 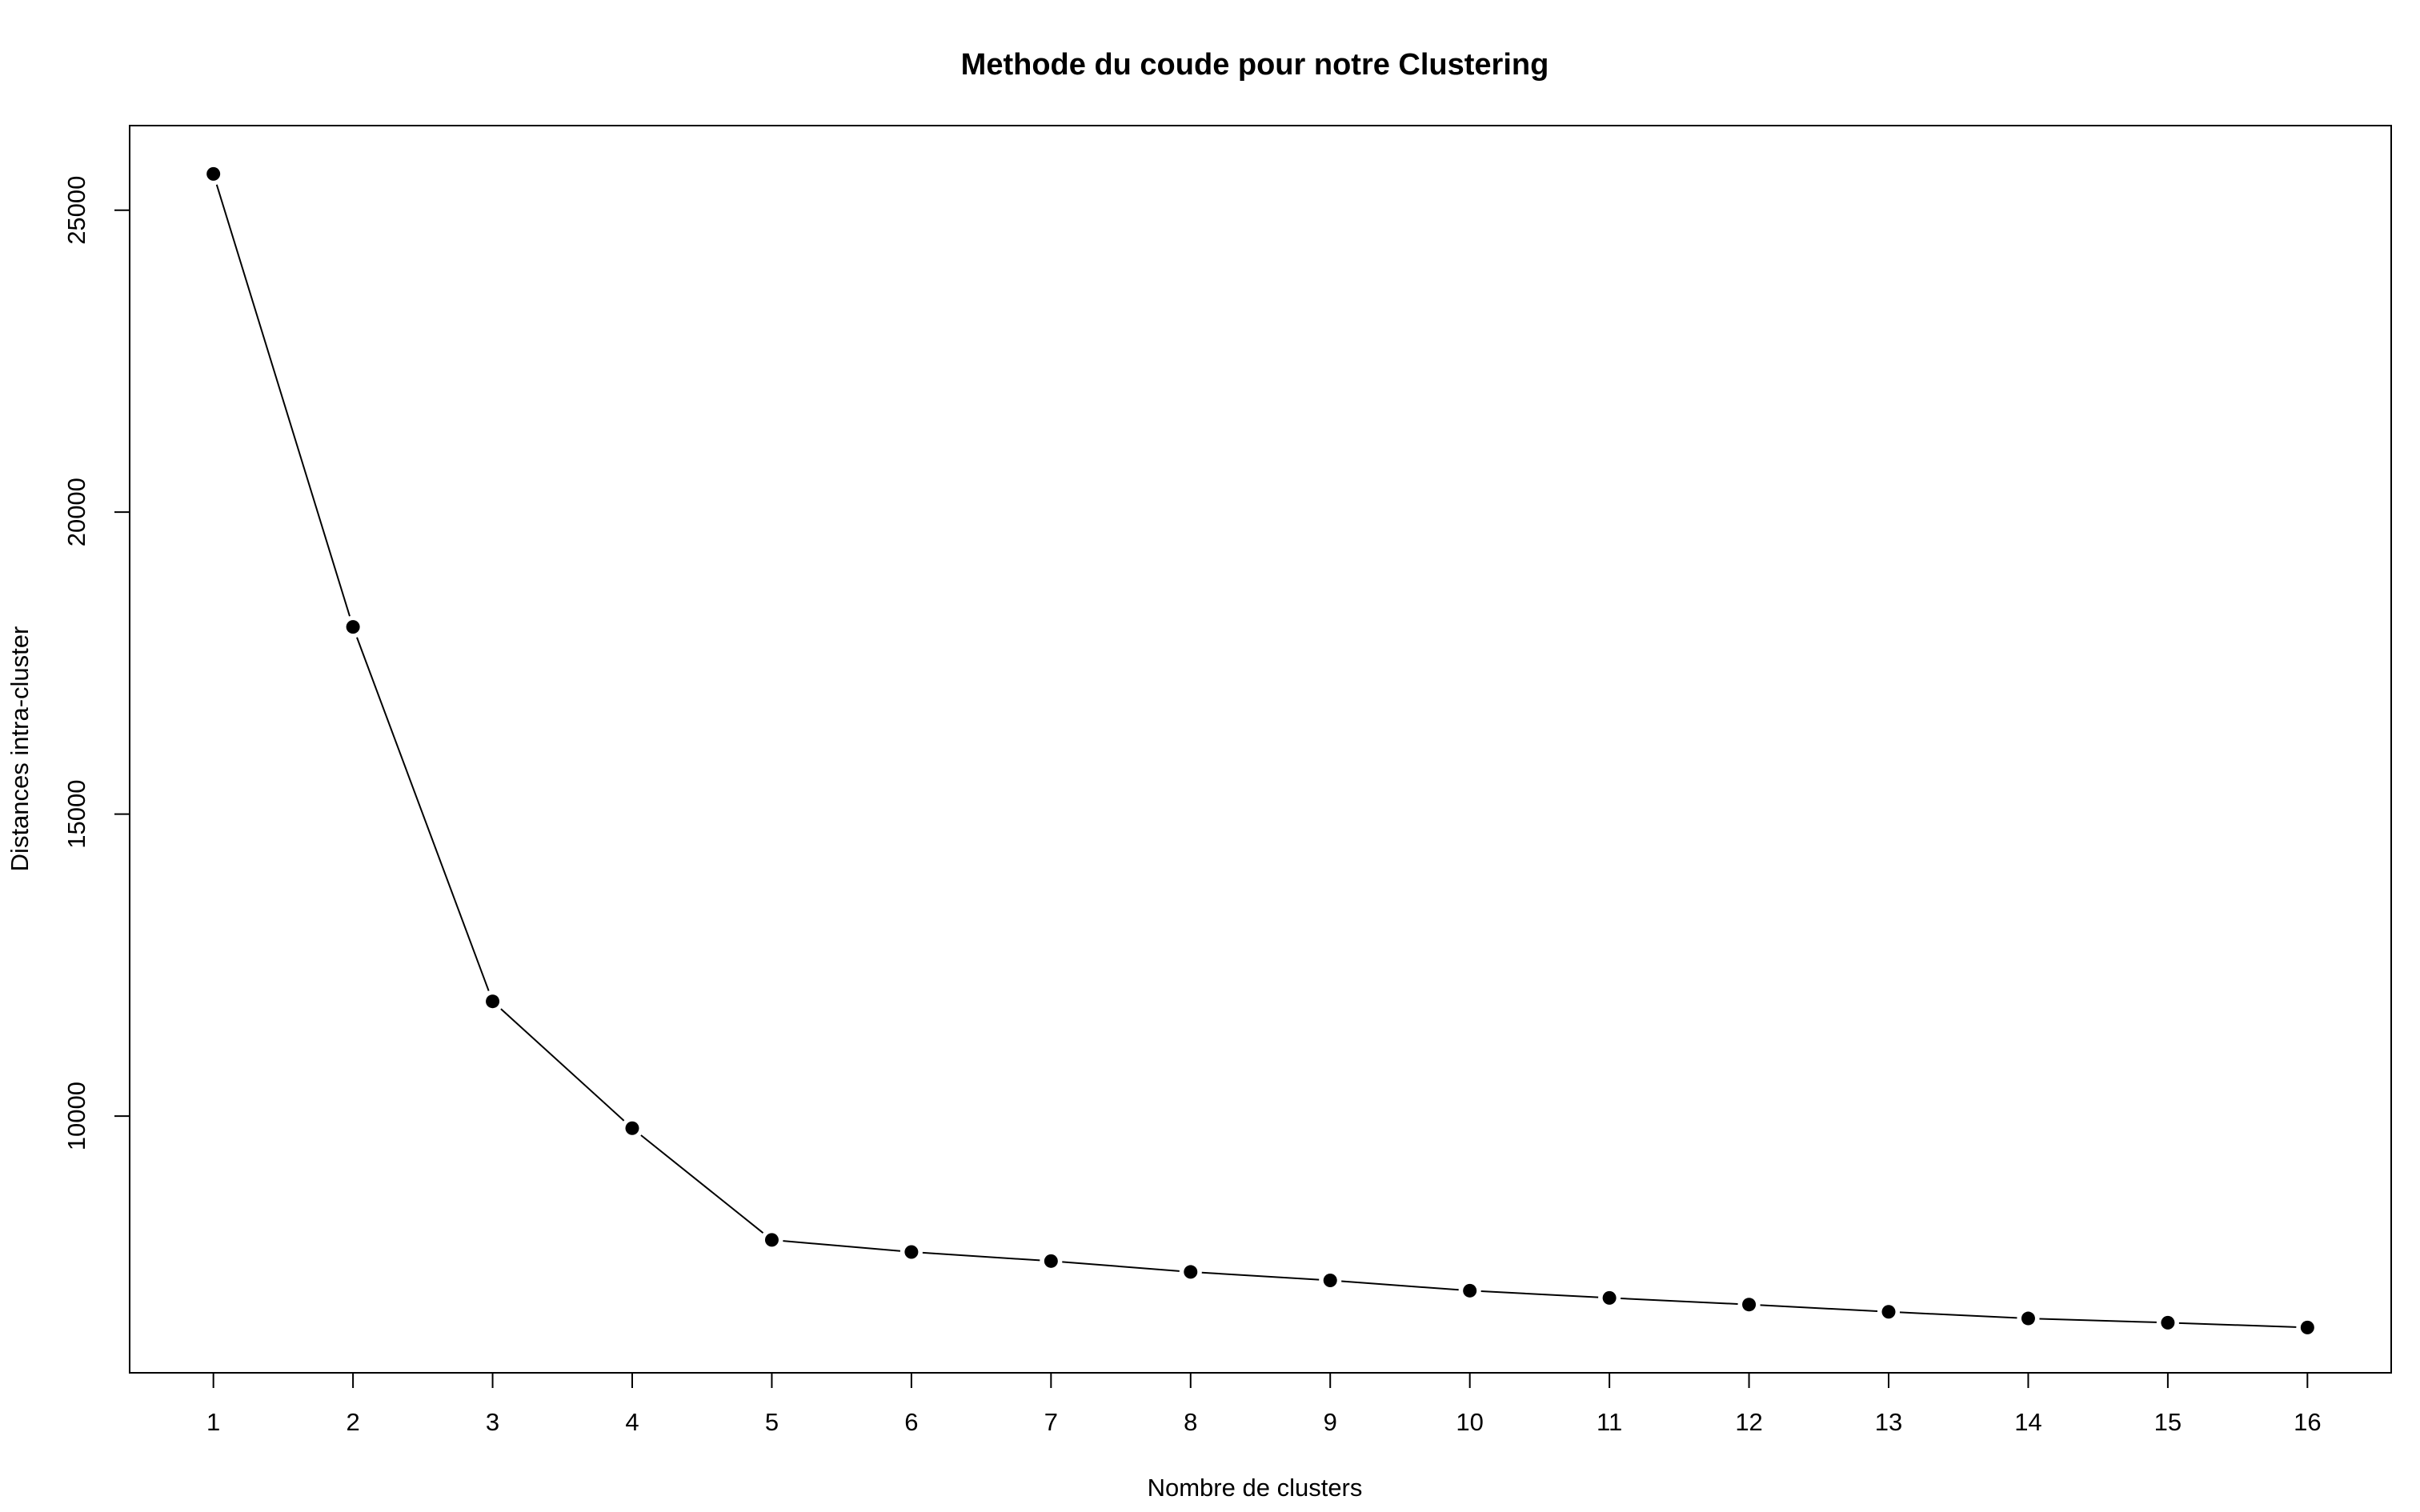 I want to click on x-tick-label: 3, so click(x=492, y=1422).